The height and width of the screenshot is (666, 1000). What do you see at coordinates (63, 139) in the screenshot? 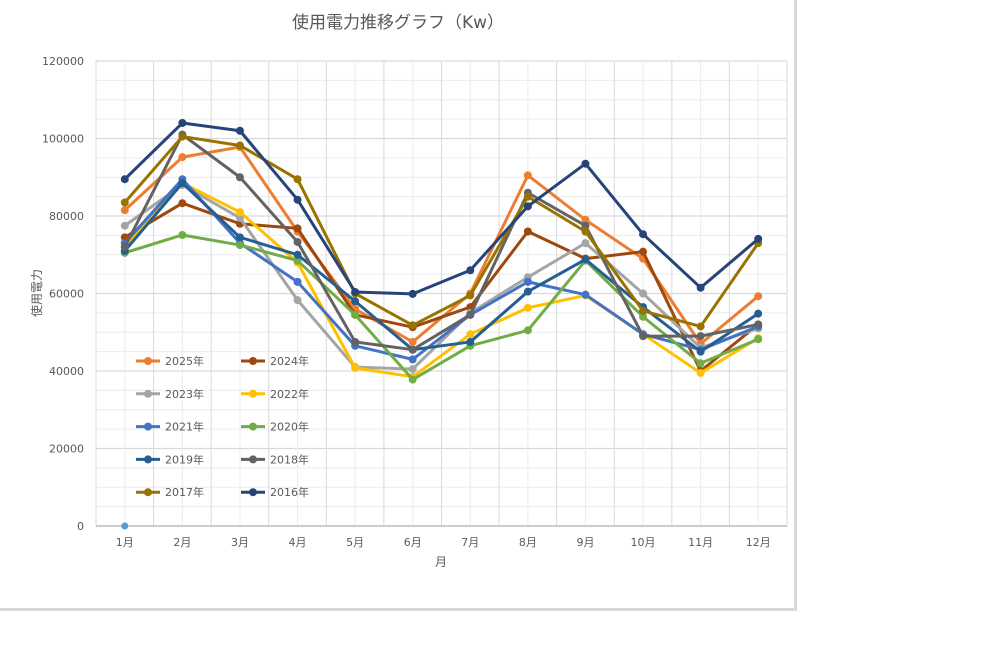
I see `y-tick-label: 100000` at bounding box center [63, 139].